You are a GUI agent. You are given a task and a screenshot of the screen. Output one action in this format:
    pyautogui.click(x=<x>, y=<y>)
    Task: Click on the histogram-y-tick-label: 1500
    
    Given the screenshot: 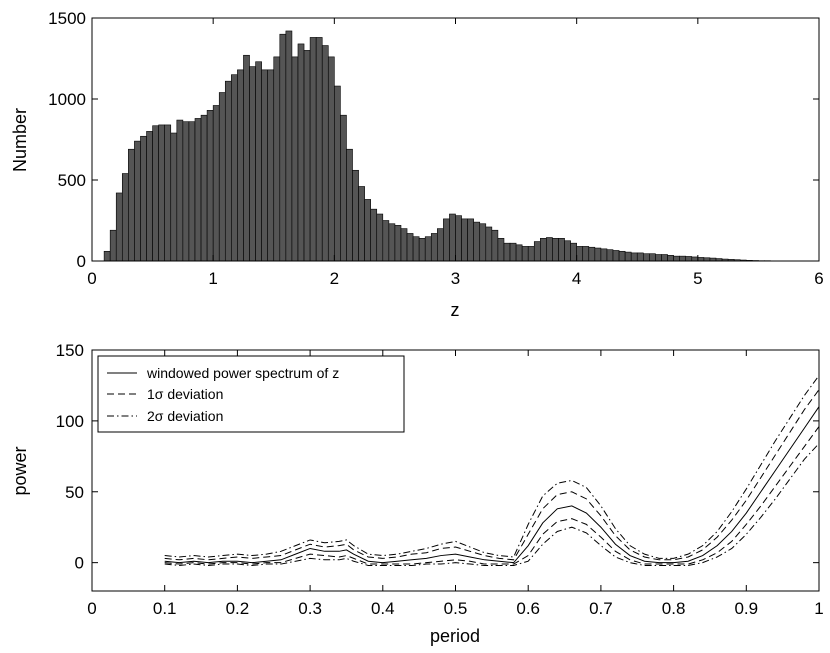 What is the action you would take?
    pyautogui.click(x=67, y=18)
    